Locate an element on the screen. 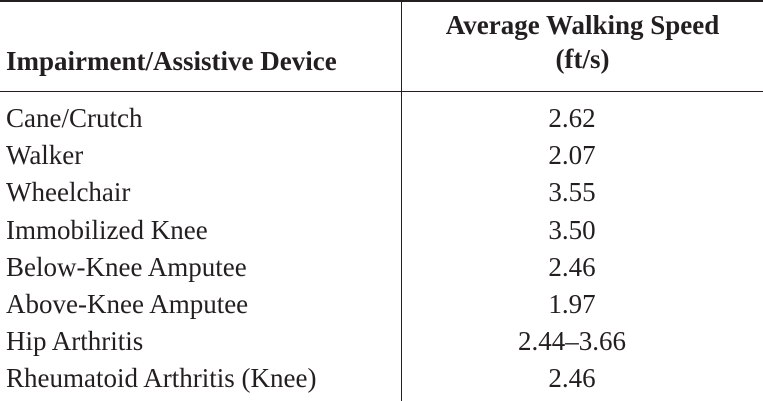 Image resolution: width=763 pixels, height=401 pixels. cell-device: Immobilized Knee is located at coordinates (107, 229).